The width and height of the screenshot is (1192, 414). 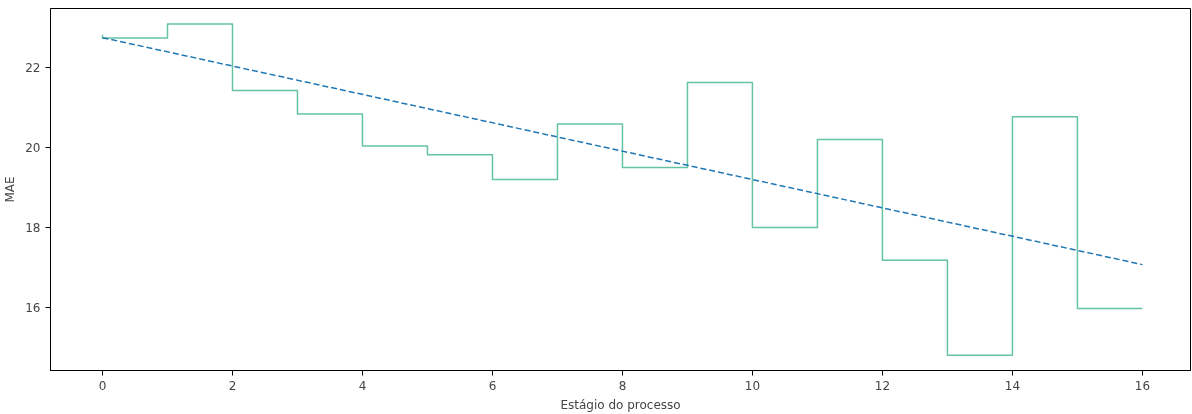 What do you see at coordinates (33, 148) in the screenshot?
I see `y-tick-label: 20` at bounding box center [33, 148].